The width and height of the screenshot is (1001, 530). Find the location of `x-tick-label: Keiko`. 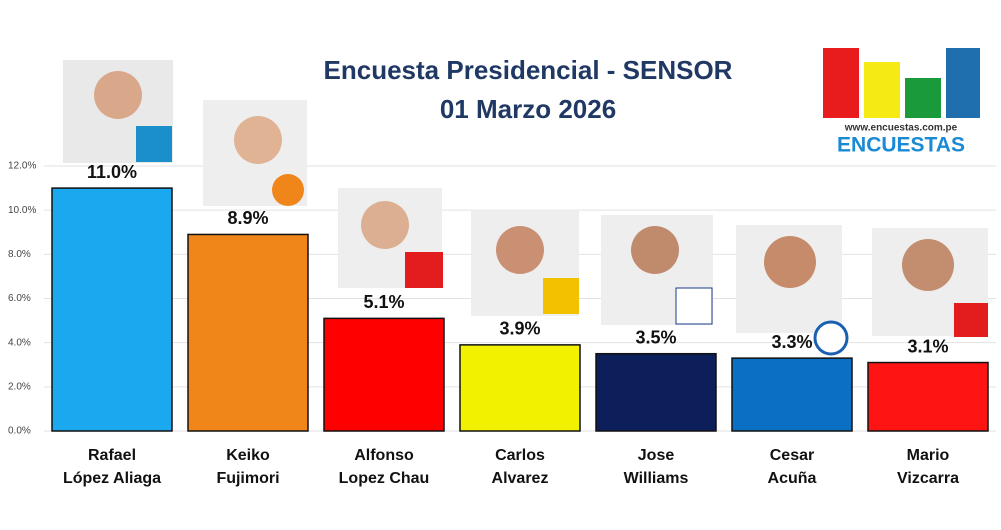

x-tick-label: Keiko is located at coordinates (248, 455).